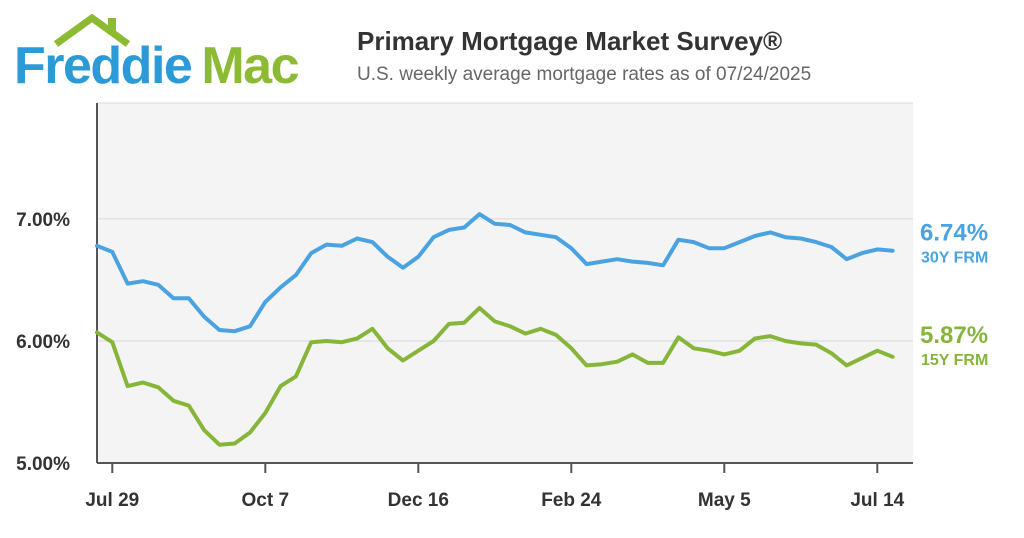 The image size is (1024, 538). I want to click on x-tick-label: Jul 29, so click(112, 500).